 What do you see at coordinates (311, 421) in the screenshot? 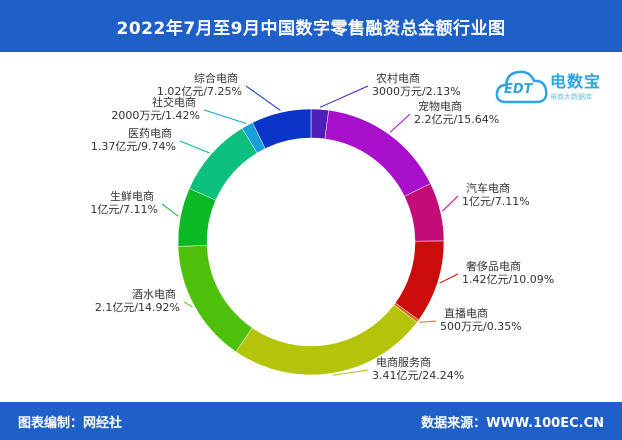
I see `footer-bar: 图表编制：网经社 数据来源：WWW.100EC.CN` at bounding box center [311, 421].